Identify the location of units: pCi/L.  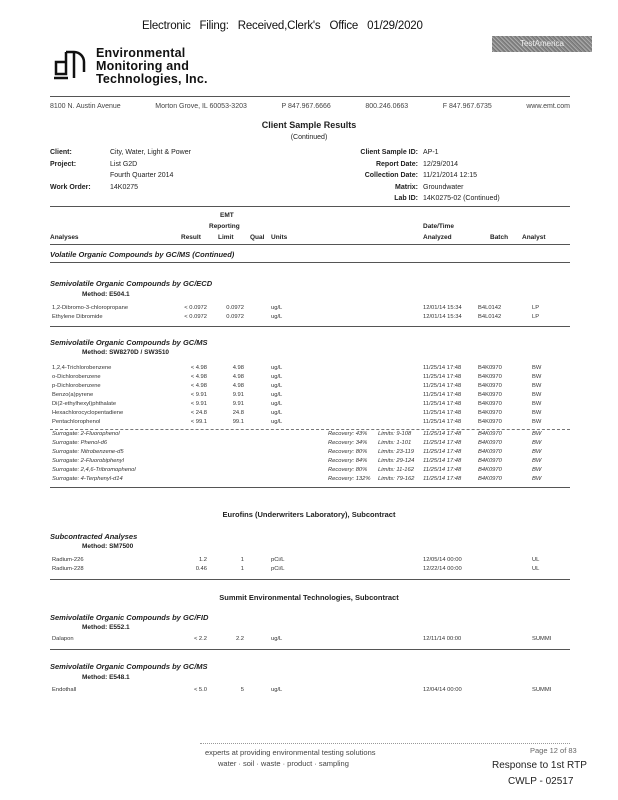
(278, 569).